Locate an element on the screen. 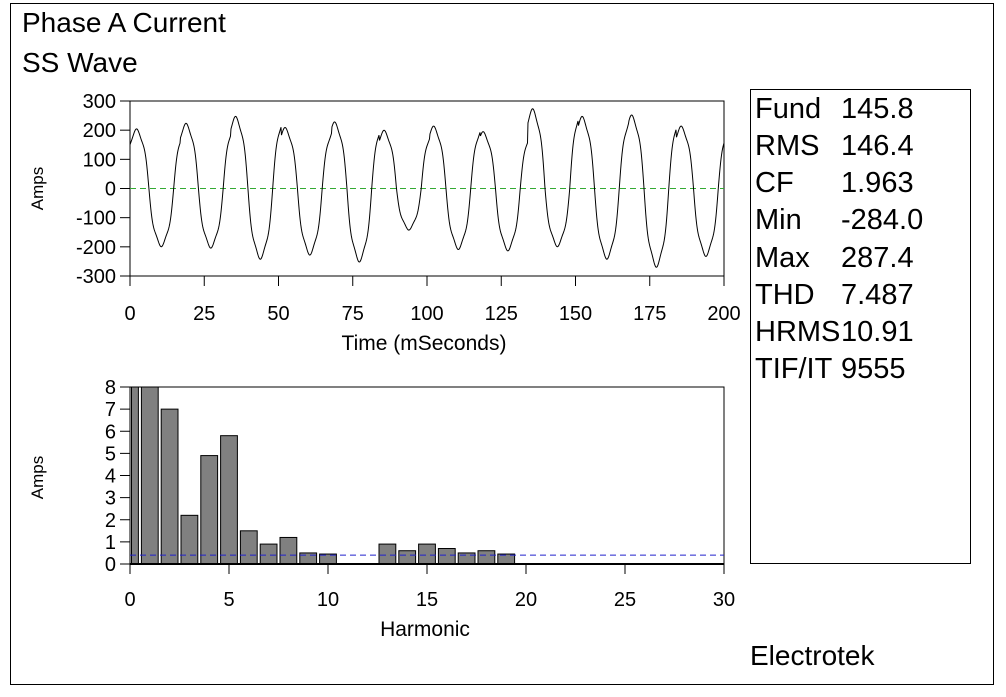 This screenshot has height=697, width=1006. waveform-xtick-label: 50 is located at coordinates (278, 314).